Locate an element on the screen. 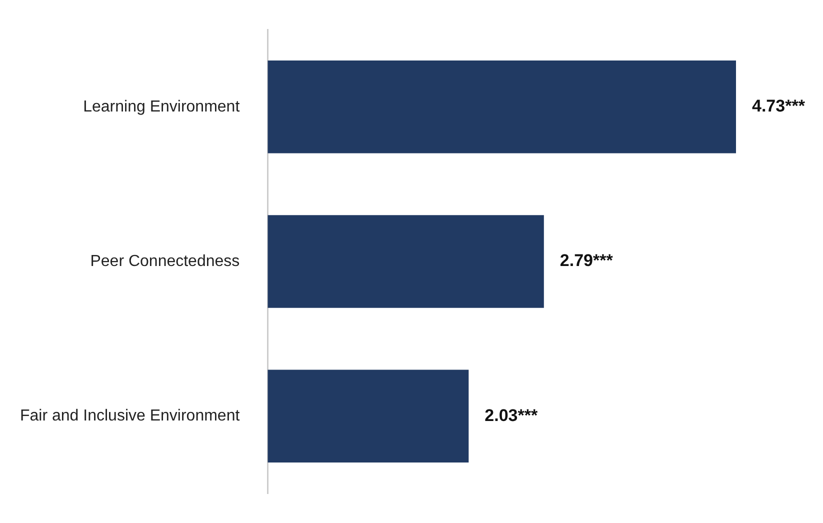 This screenshot has height=523, width=823. data-label: 2.79*** is located at coordinates (587, 260).